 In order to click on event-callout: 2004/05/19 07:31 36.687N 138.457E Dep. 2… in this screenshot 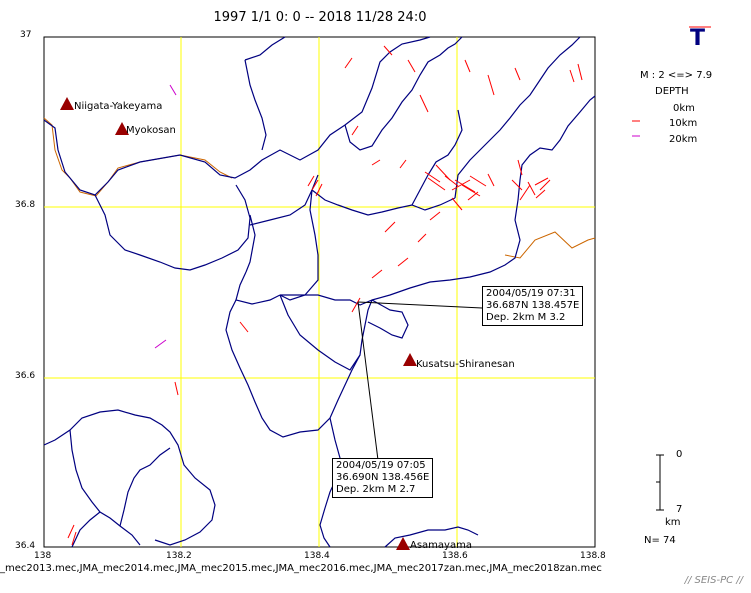, I will do `click(533, 306)`.